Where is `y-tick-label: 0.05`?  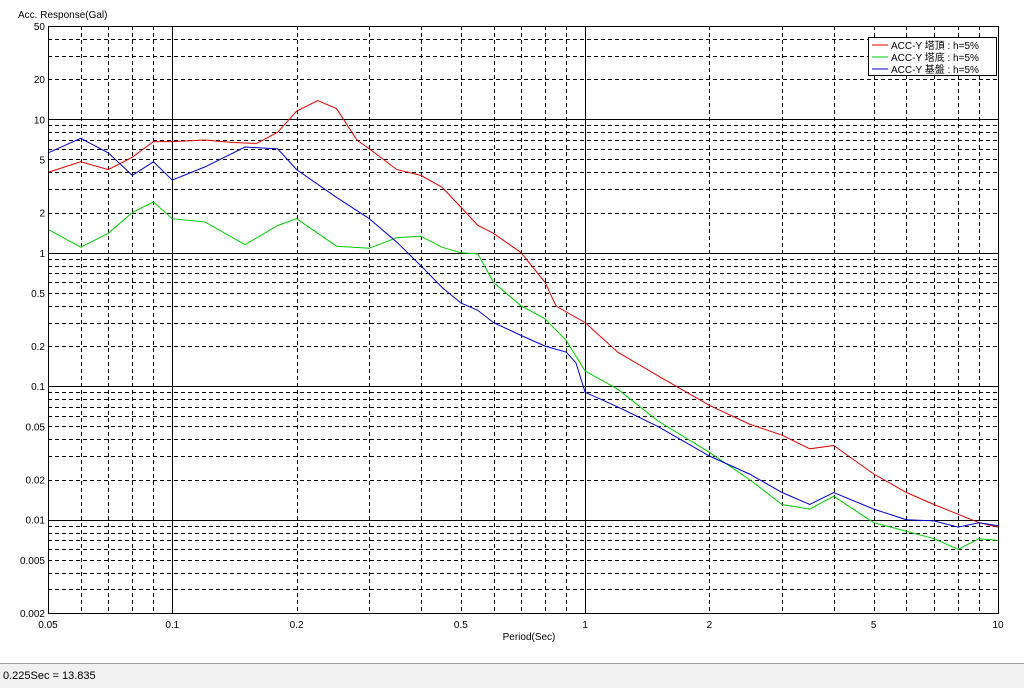
y-tick-label: 0.05 is located at coordinates (36, 427).